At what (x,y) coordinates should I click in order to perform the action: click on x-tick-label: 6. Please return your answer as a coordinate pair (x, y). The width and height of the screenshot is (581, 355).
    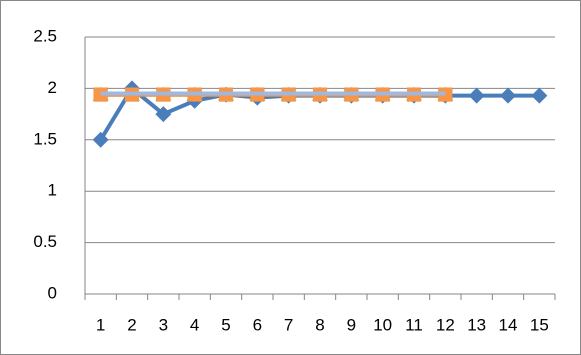
    Looking at the image, I should click on (257, 324).